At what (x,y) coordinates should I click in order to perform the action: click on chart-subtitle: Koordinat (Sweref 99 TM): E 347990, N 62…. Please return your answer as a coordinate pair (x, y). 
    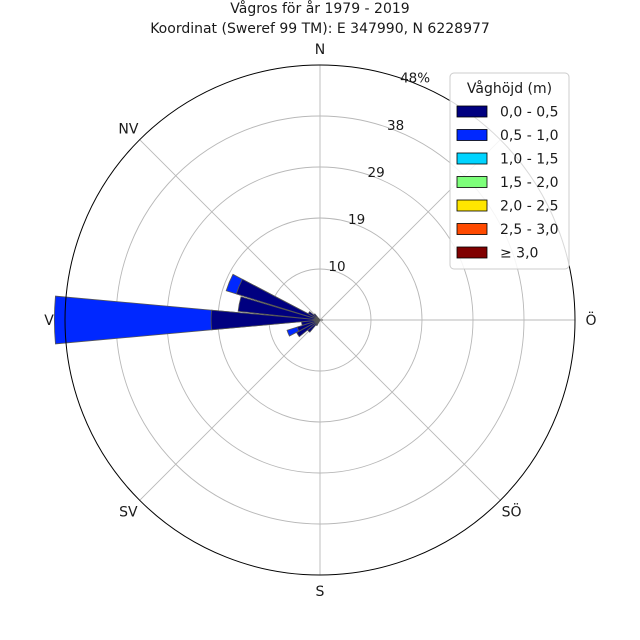
    Looking at the image, I should click on (320, 29).